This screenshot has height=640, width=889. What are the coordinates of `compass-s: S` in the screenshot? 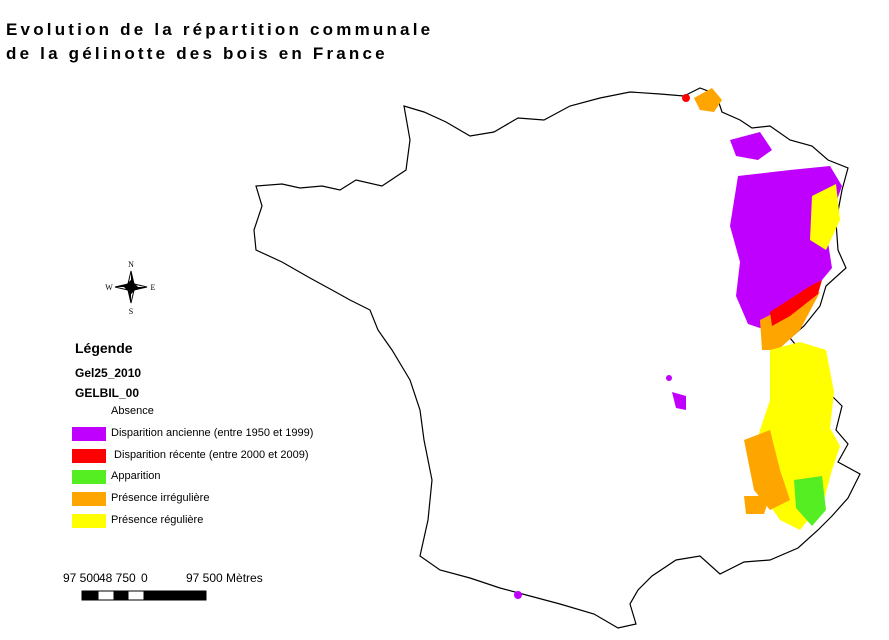 It's located at (131, 311).